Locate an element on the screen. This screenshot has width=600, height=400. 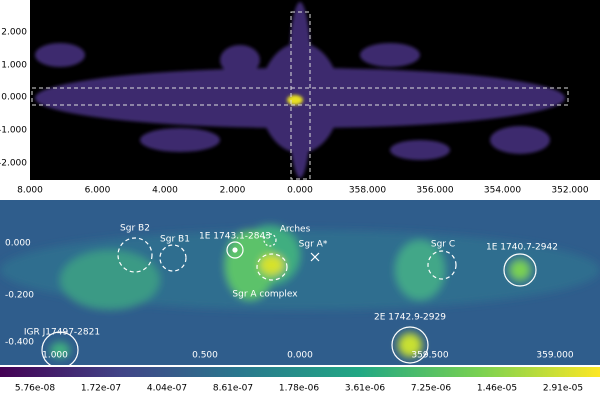
source-label: Sgr A complex is located at coordinates (265, 295).